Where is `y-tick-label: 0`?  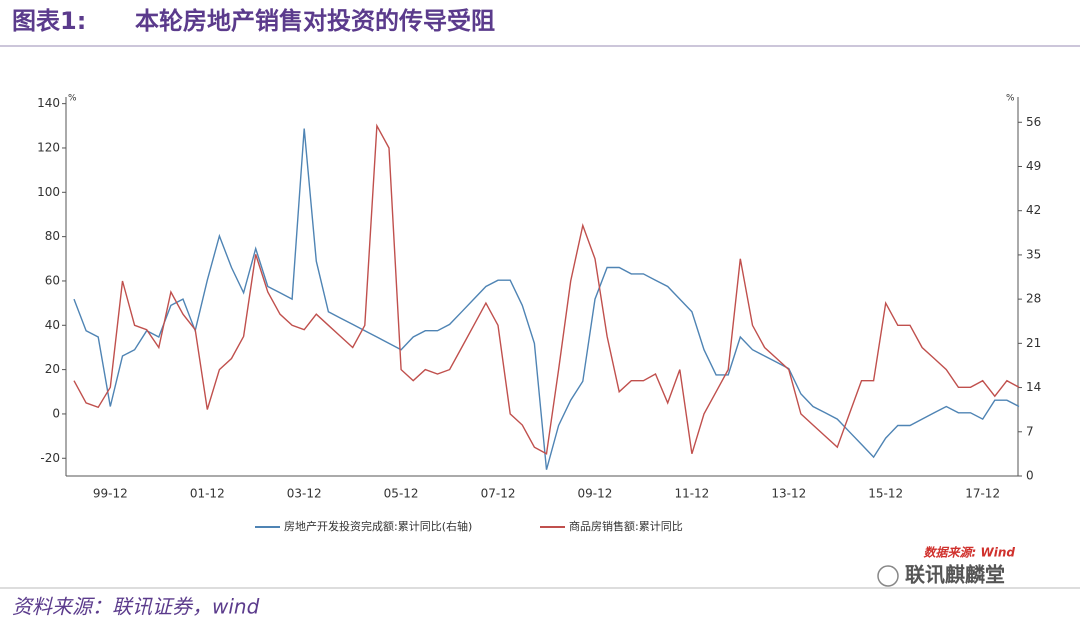 y-tick-label: 0 is located at coordinates (56, 413).